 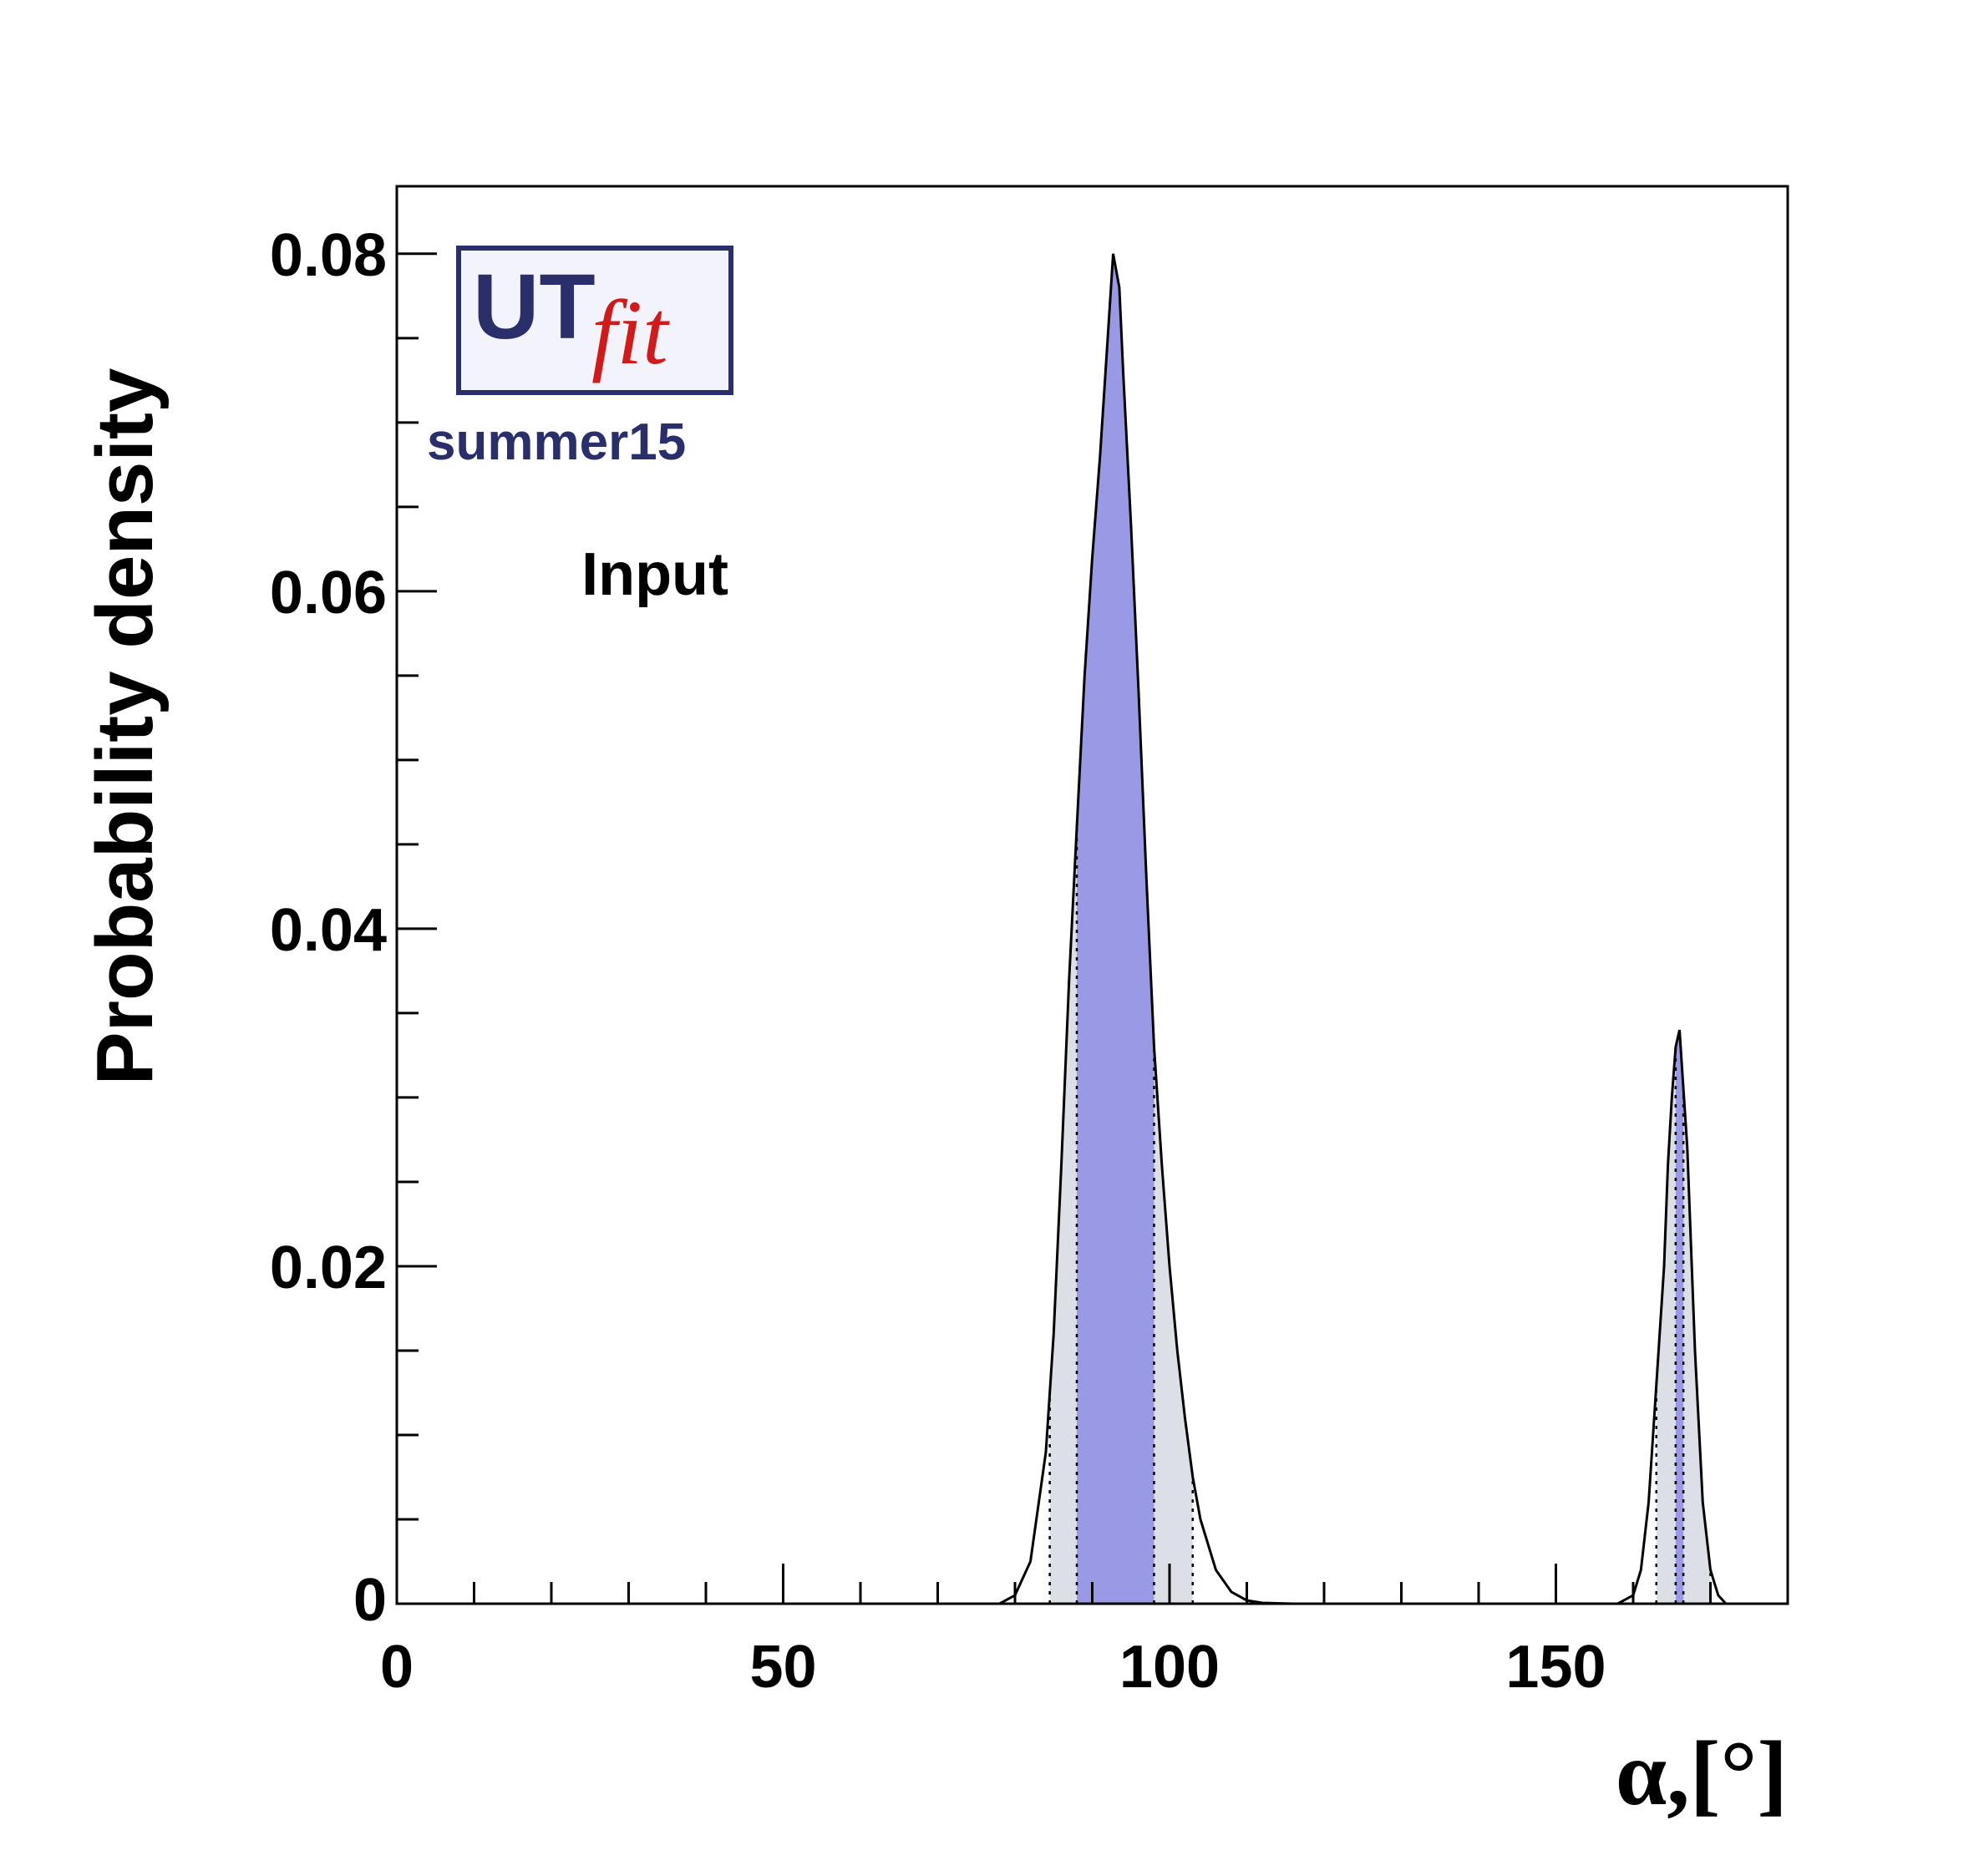 What do you see at coordinates (328, 931) in the screenshot?
I see `y-tick-label: 0.04` at bounding box center [328, 931].